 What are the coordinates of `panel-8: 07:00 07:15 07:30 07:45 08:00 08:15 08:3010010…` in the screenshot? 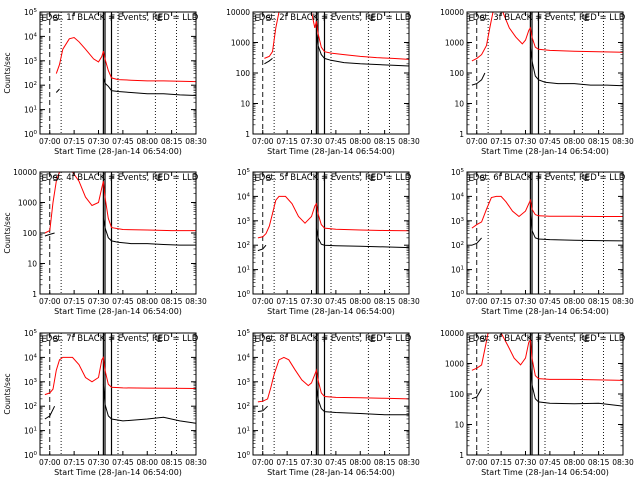 It's located at (328, 403).